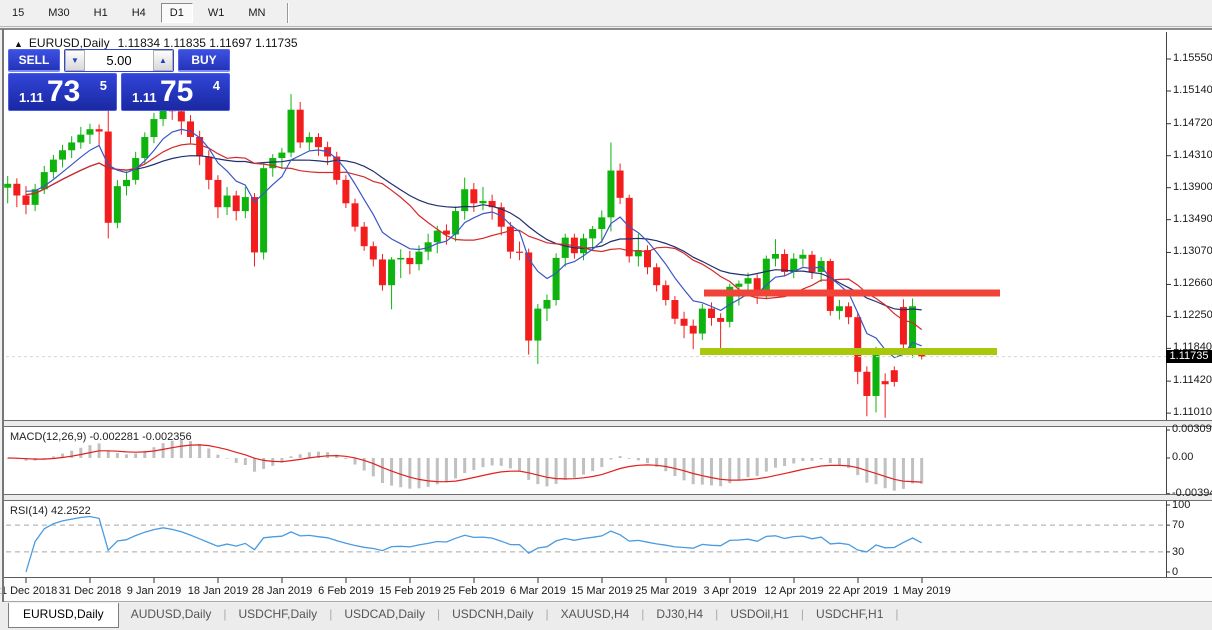 The height and width of the screenshot is (630, 1212). Describe the element at coordinates (144, 97) in the screenshot. I see `ask-price-prefix: 1.11` at that location.